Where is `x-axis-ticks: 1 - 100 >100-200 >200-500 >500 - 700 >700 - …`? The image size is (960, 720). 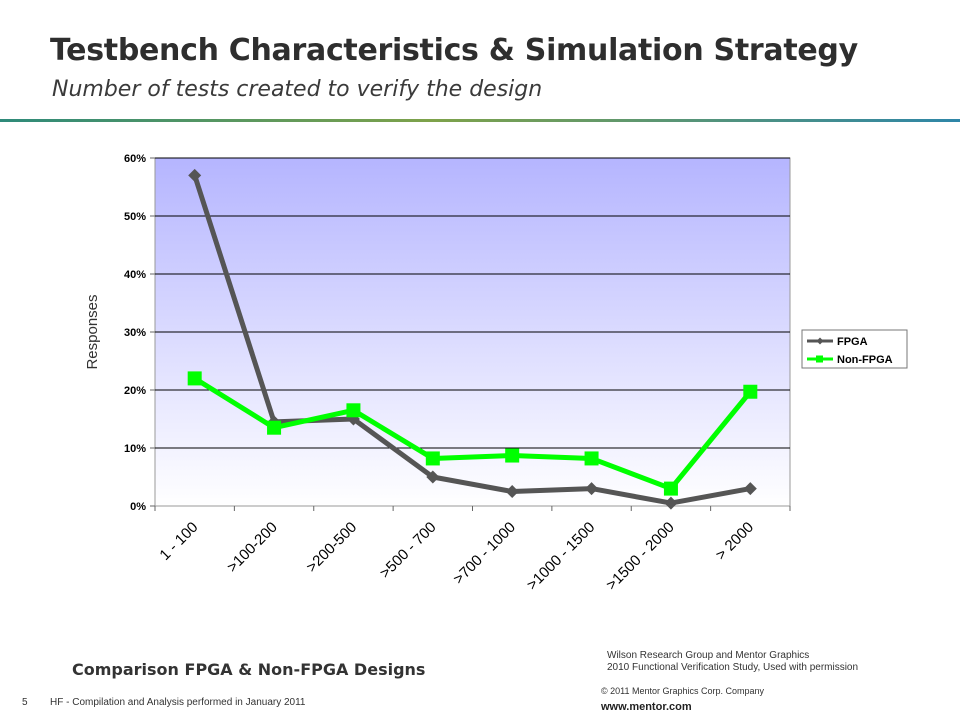
x-axis-ticks: 1 - 100 >100-200 >200-500 >500 - 700 >700 - … is located at coordinates (472, 550).